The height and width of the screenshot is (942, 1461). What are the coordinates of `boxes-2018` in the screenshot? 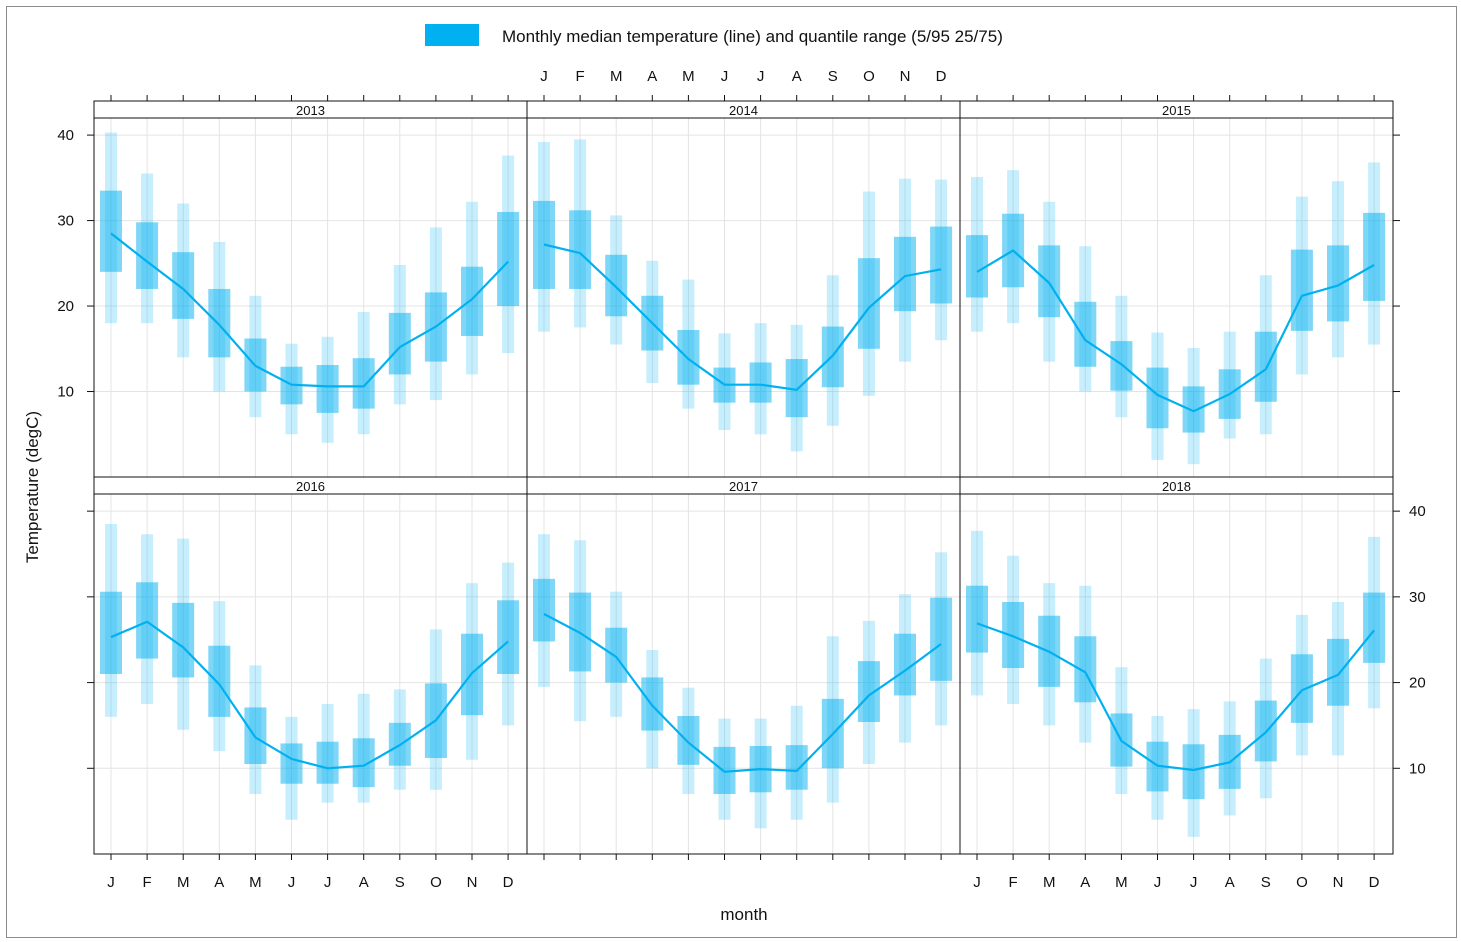 It's located at (1176, 683).